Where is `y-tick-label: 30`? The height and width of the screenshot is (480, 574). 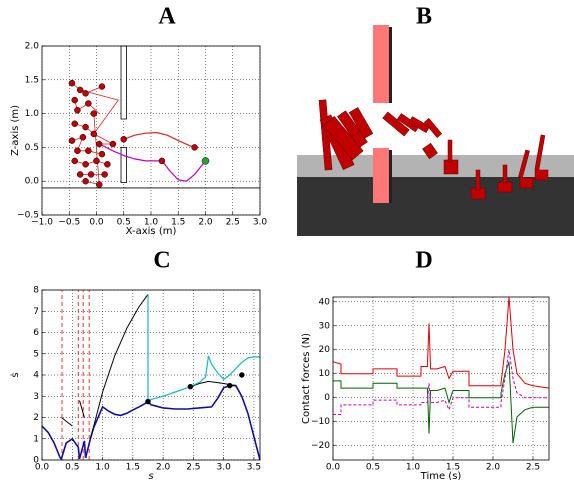
y-tick-label: 30 is located at coordinates (325, 326).